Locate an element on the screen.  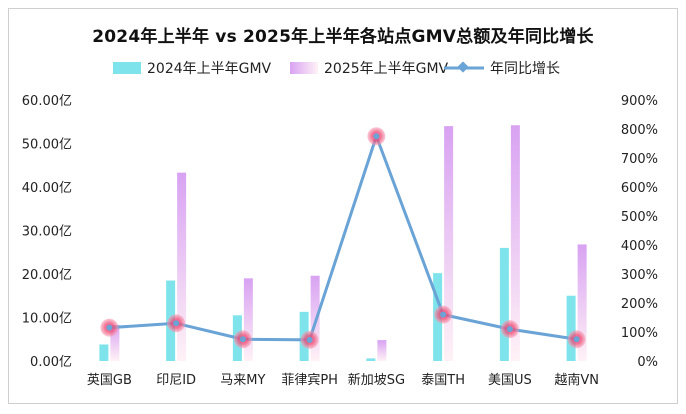
chart-title: 2024年上半年 vs 2025年上半年各站点GMV总额及年同比增长 is located at coordinates (343, 37).